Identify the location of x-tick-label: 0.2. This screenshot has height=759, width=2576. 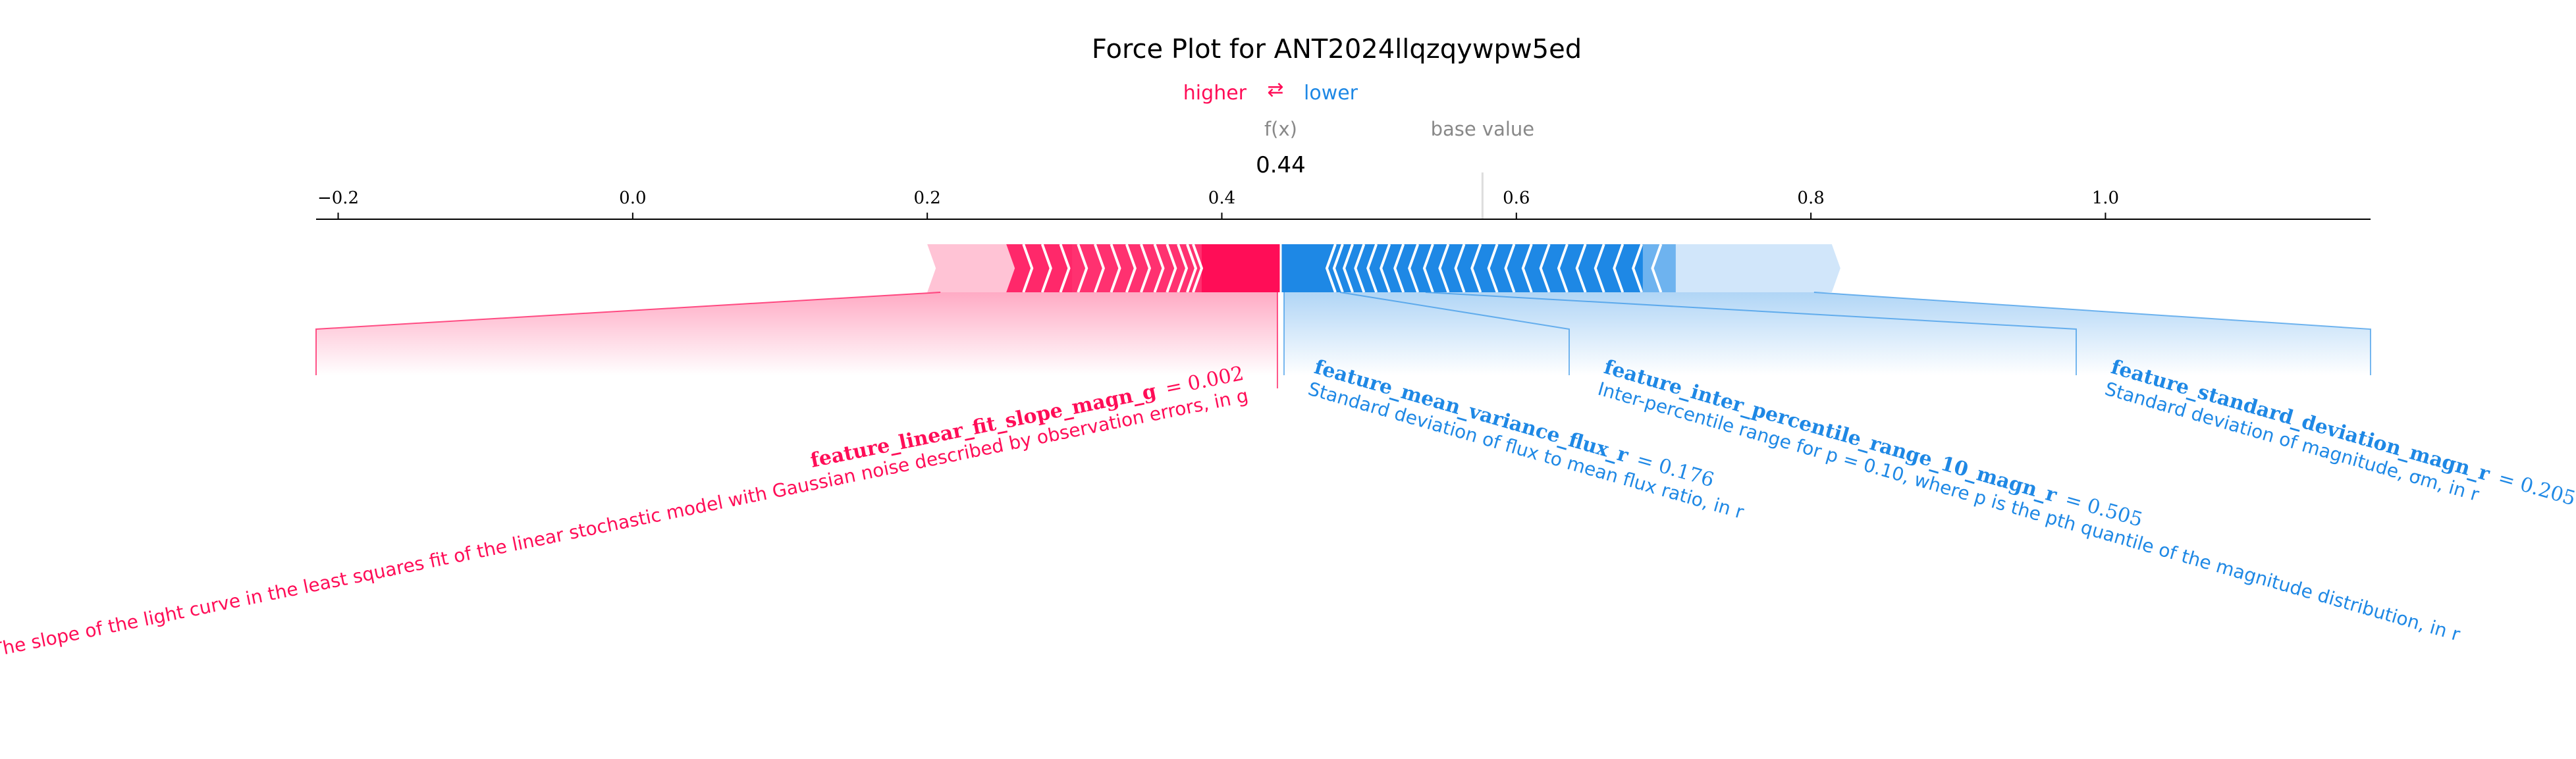
(926, 198).